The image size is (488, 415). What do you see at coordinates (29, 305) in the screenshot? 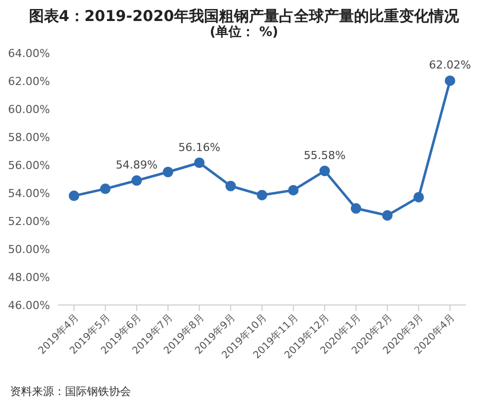
I see `y-tick-label: 46.00%` at bounding box center [29, 305].